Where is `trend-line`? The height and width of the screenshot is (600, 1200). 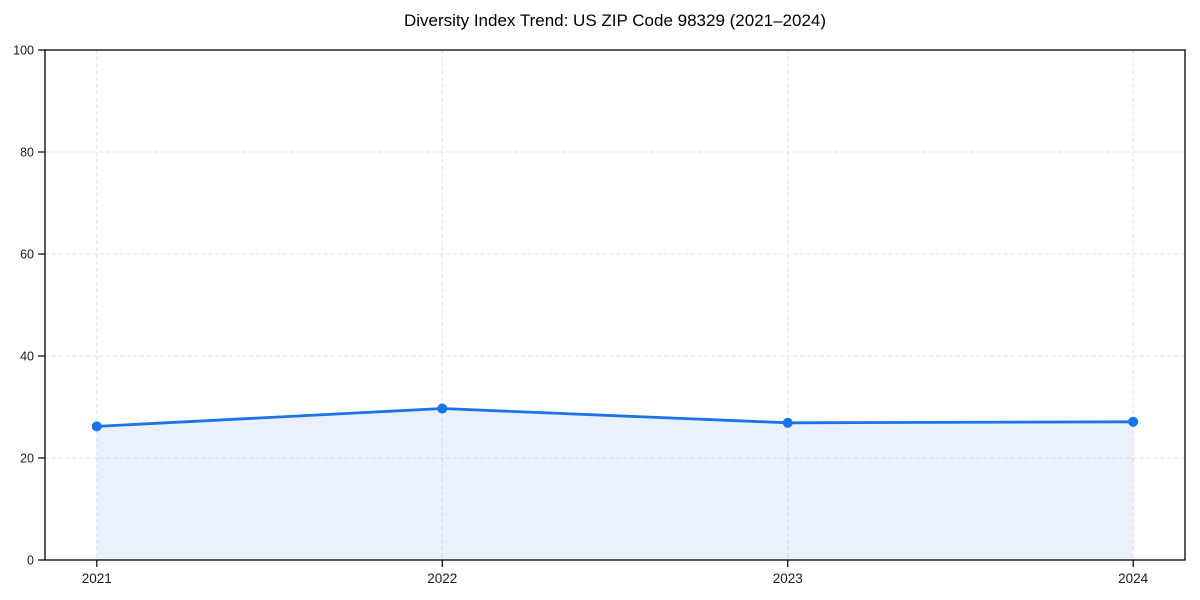 trend-line is located at coordinates (615, 417).